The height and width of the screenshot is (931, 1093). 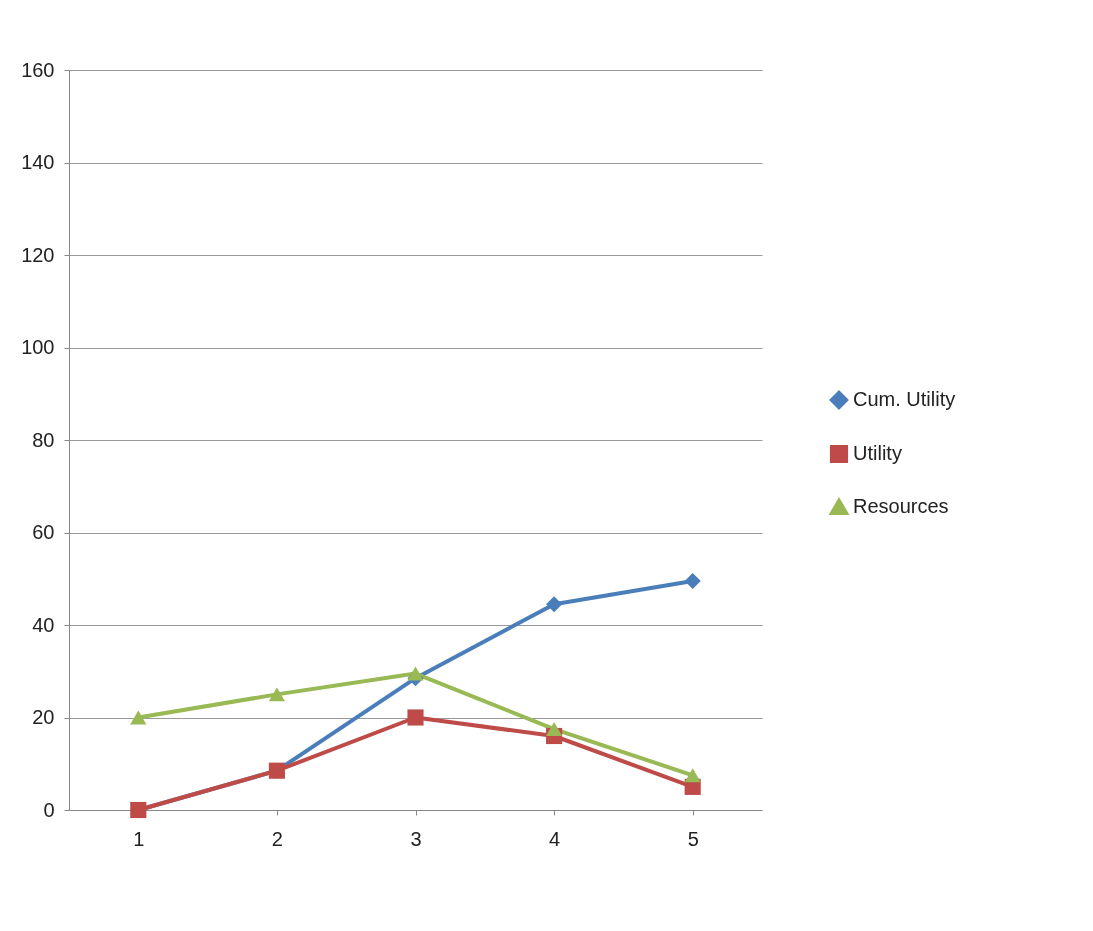 What do you see at coordinates (38, 162) in the screenshot?
I see `y-tick-label: 140` at bounding box center [38, 162].